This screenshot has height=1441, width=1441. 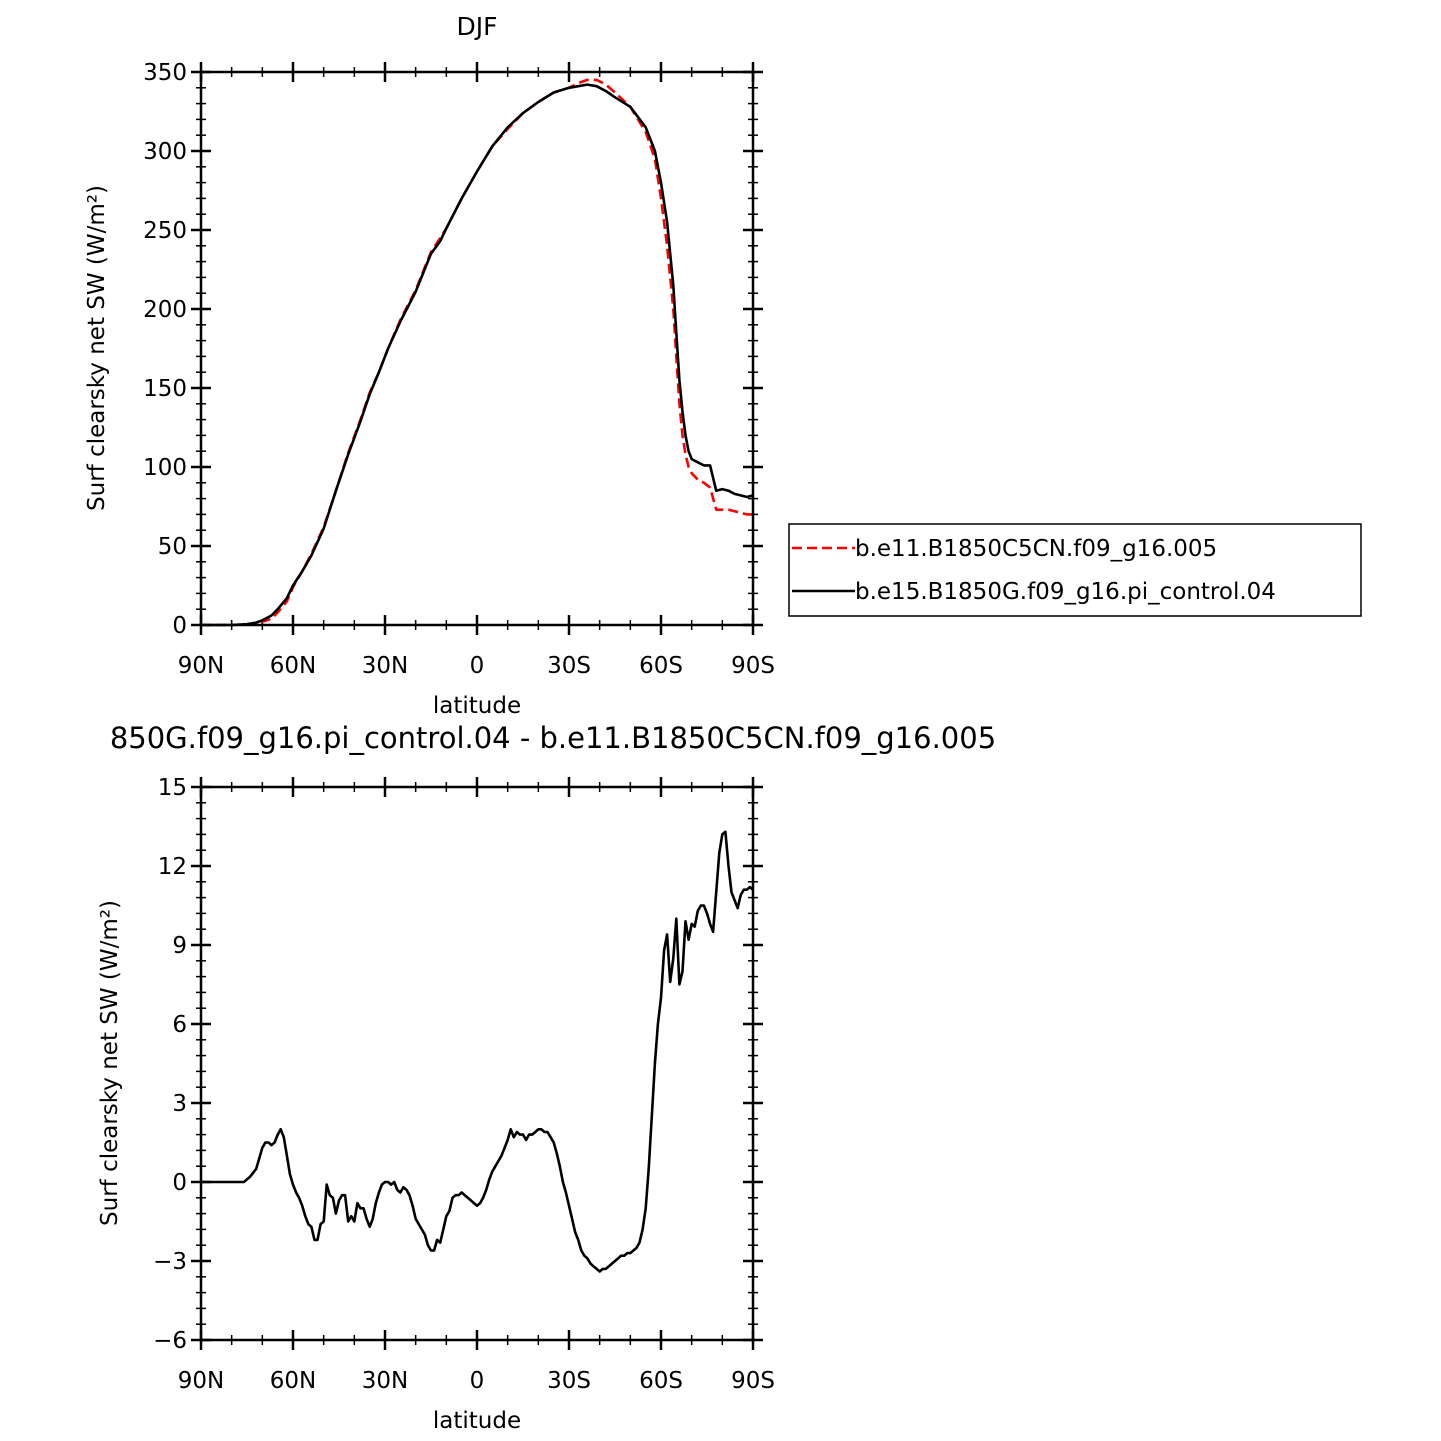 I want to click on bottom-plot-frame, so click(x=477, y=1063).